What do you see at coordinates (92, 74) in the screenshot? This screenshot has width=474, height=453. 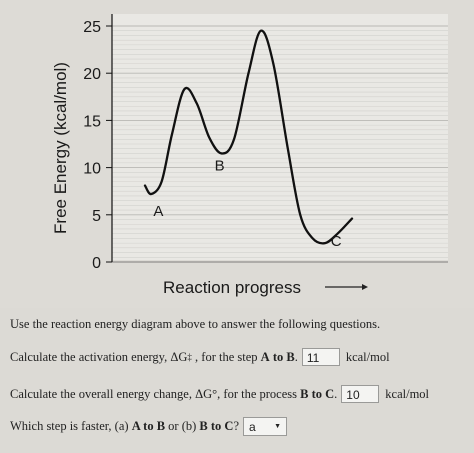 I see `y-tick-label: 20` at bounding box center [92, 74].